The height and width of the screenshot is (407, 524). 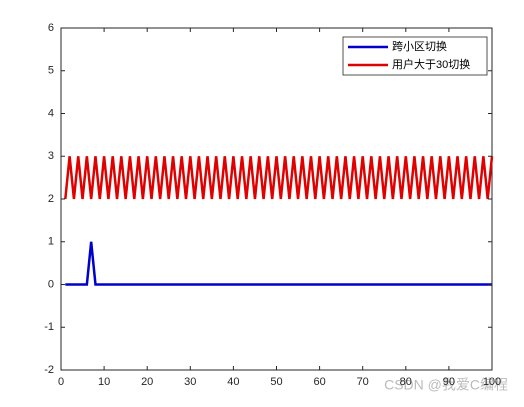 I want to click on x-tick-label: 10, so click(x=104, y=382).